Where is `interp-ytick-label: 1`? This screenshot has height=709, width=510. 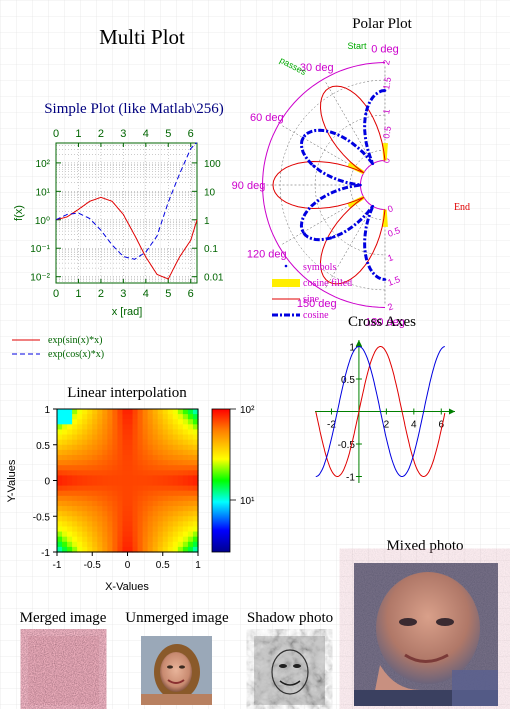
interp-ytick-label: 1 is located at coordinates (47, 410).